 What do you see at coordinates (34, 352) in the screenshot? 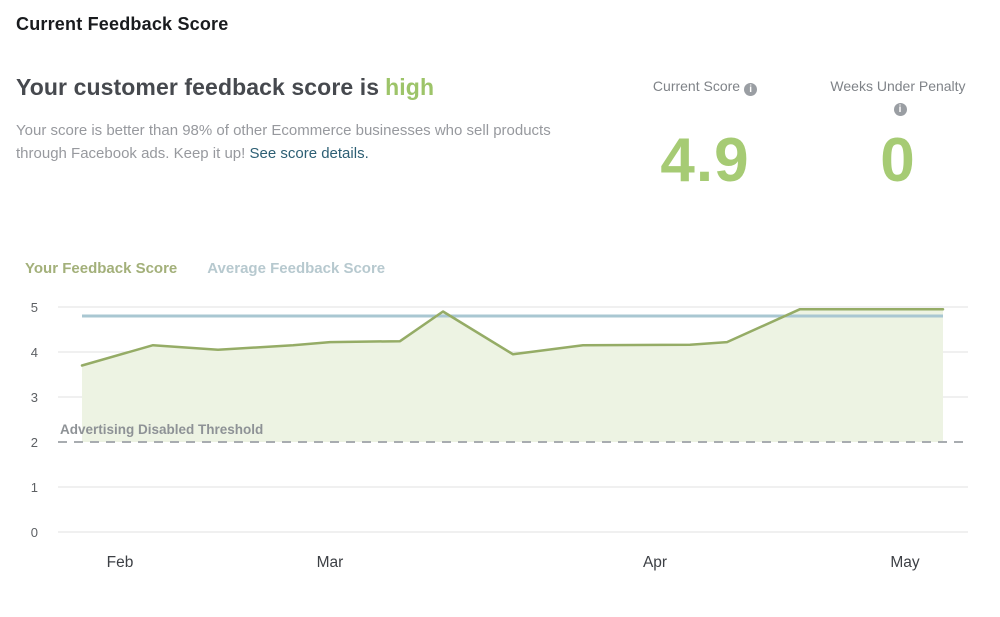
I see `y-axis-tick-label: 4` at bounding box center [34, 352].